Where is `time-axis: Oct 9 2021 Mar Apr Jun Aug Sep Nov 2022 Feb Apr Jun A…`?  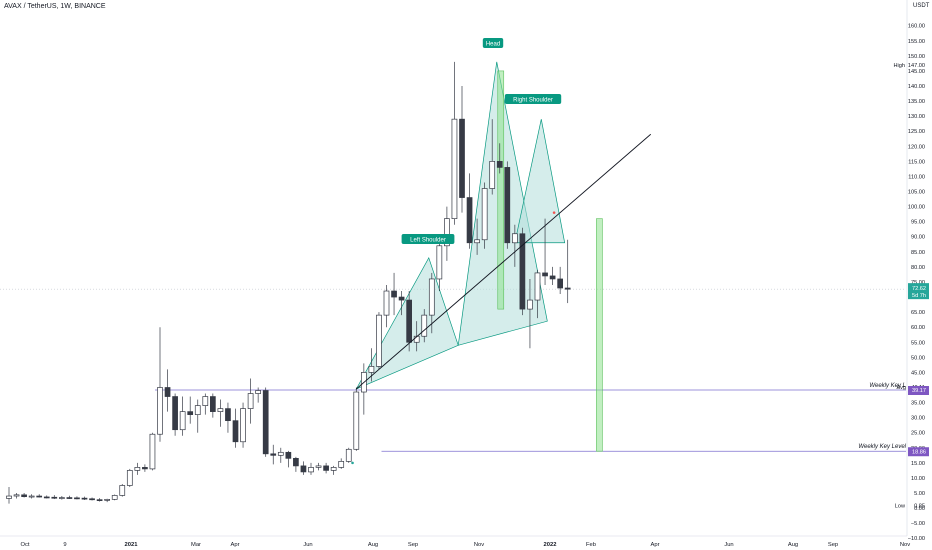 time-axis: Oct 9 2021 Mar Apr Jun Aug Sep Nov 2022 Feb Apr Jun A… is located at coordinates (455, 541).